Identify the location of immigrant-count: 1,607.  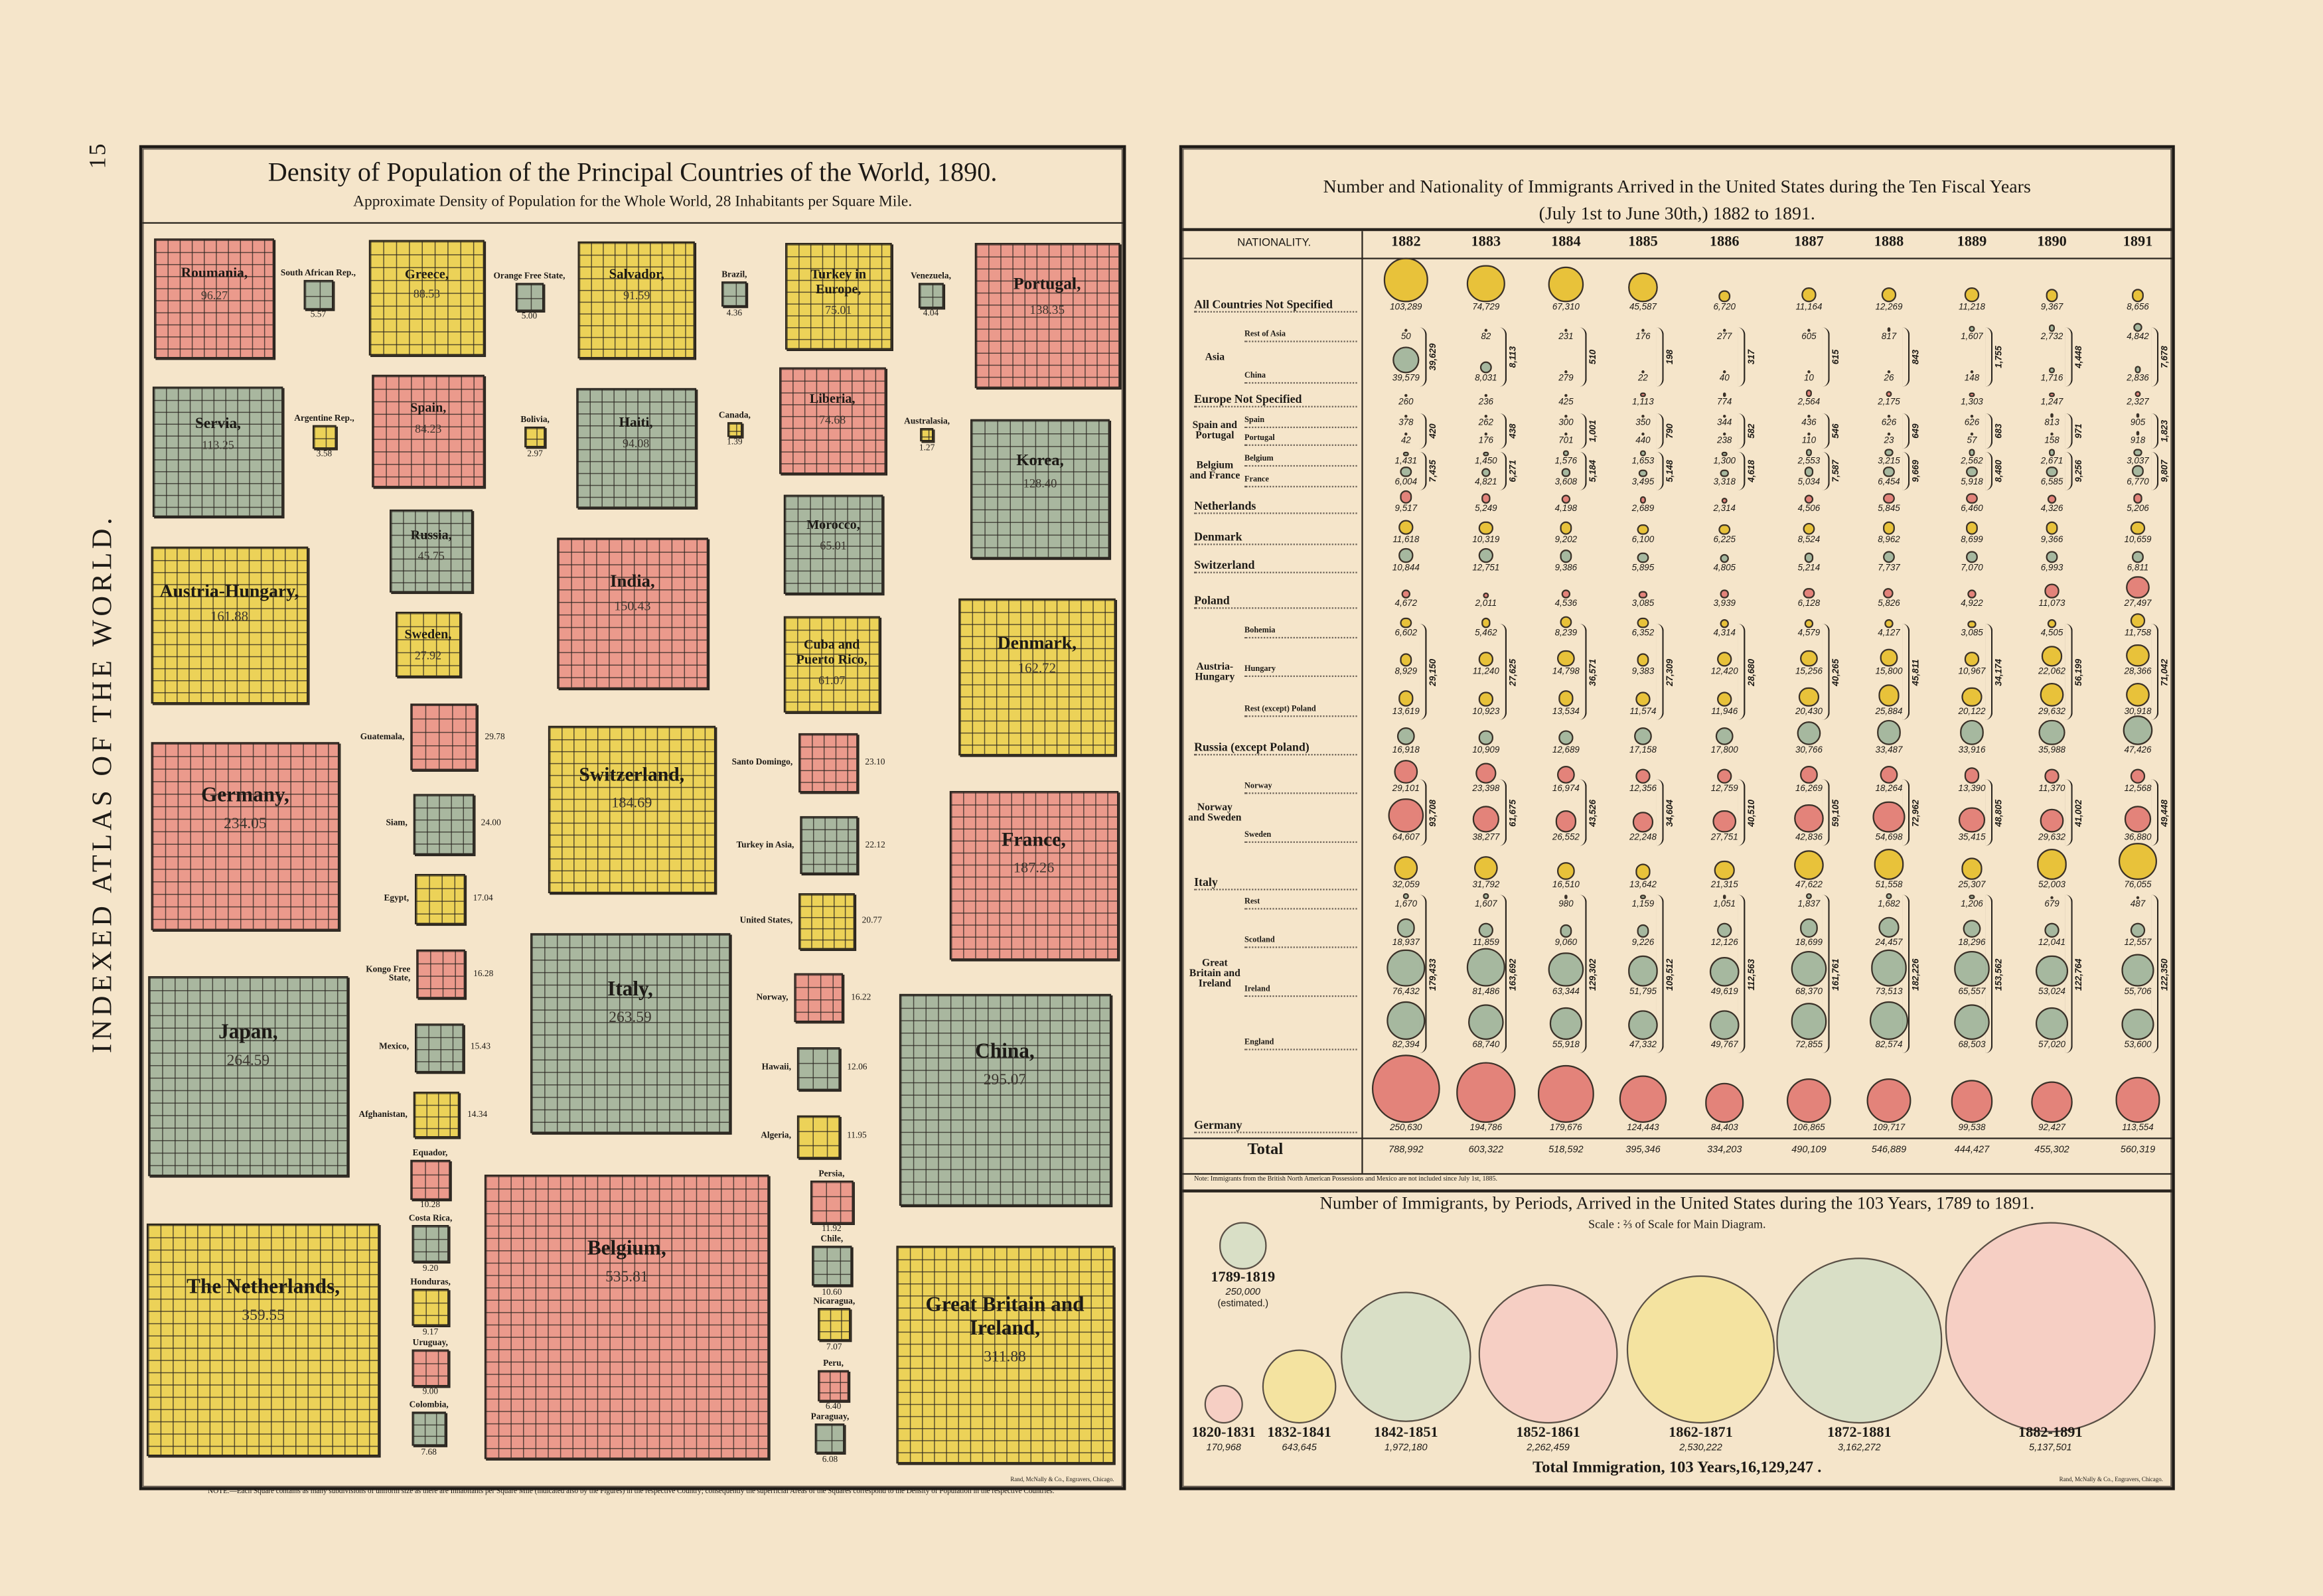
(1972, 338).